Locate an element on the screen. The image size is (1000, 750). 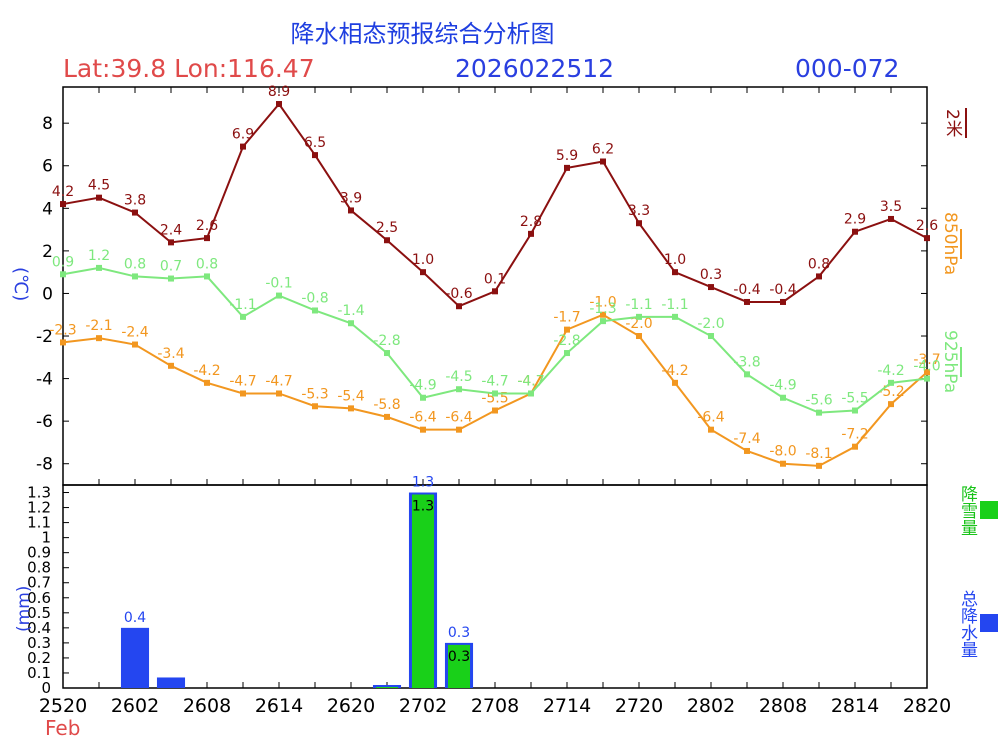
data-label-t850: -2.4 is located at coordinates (134, 333).